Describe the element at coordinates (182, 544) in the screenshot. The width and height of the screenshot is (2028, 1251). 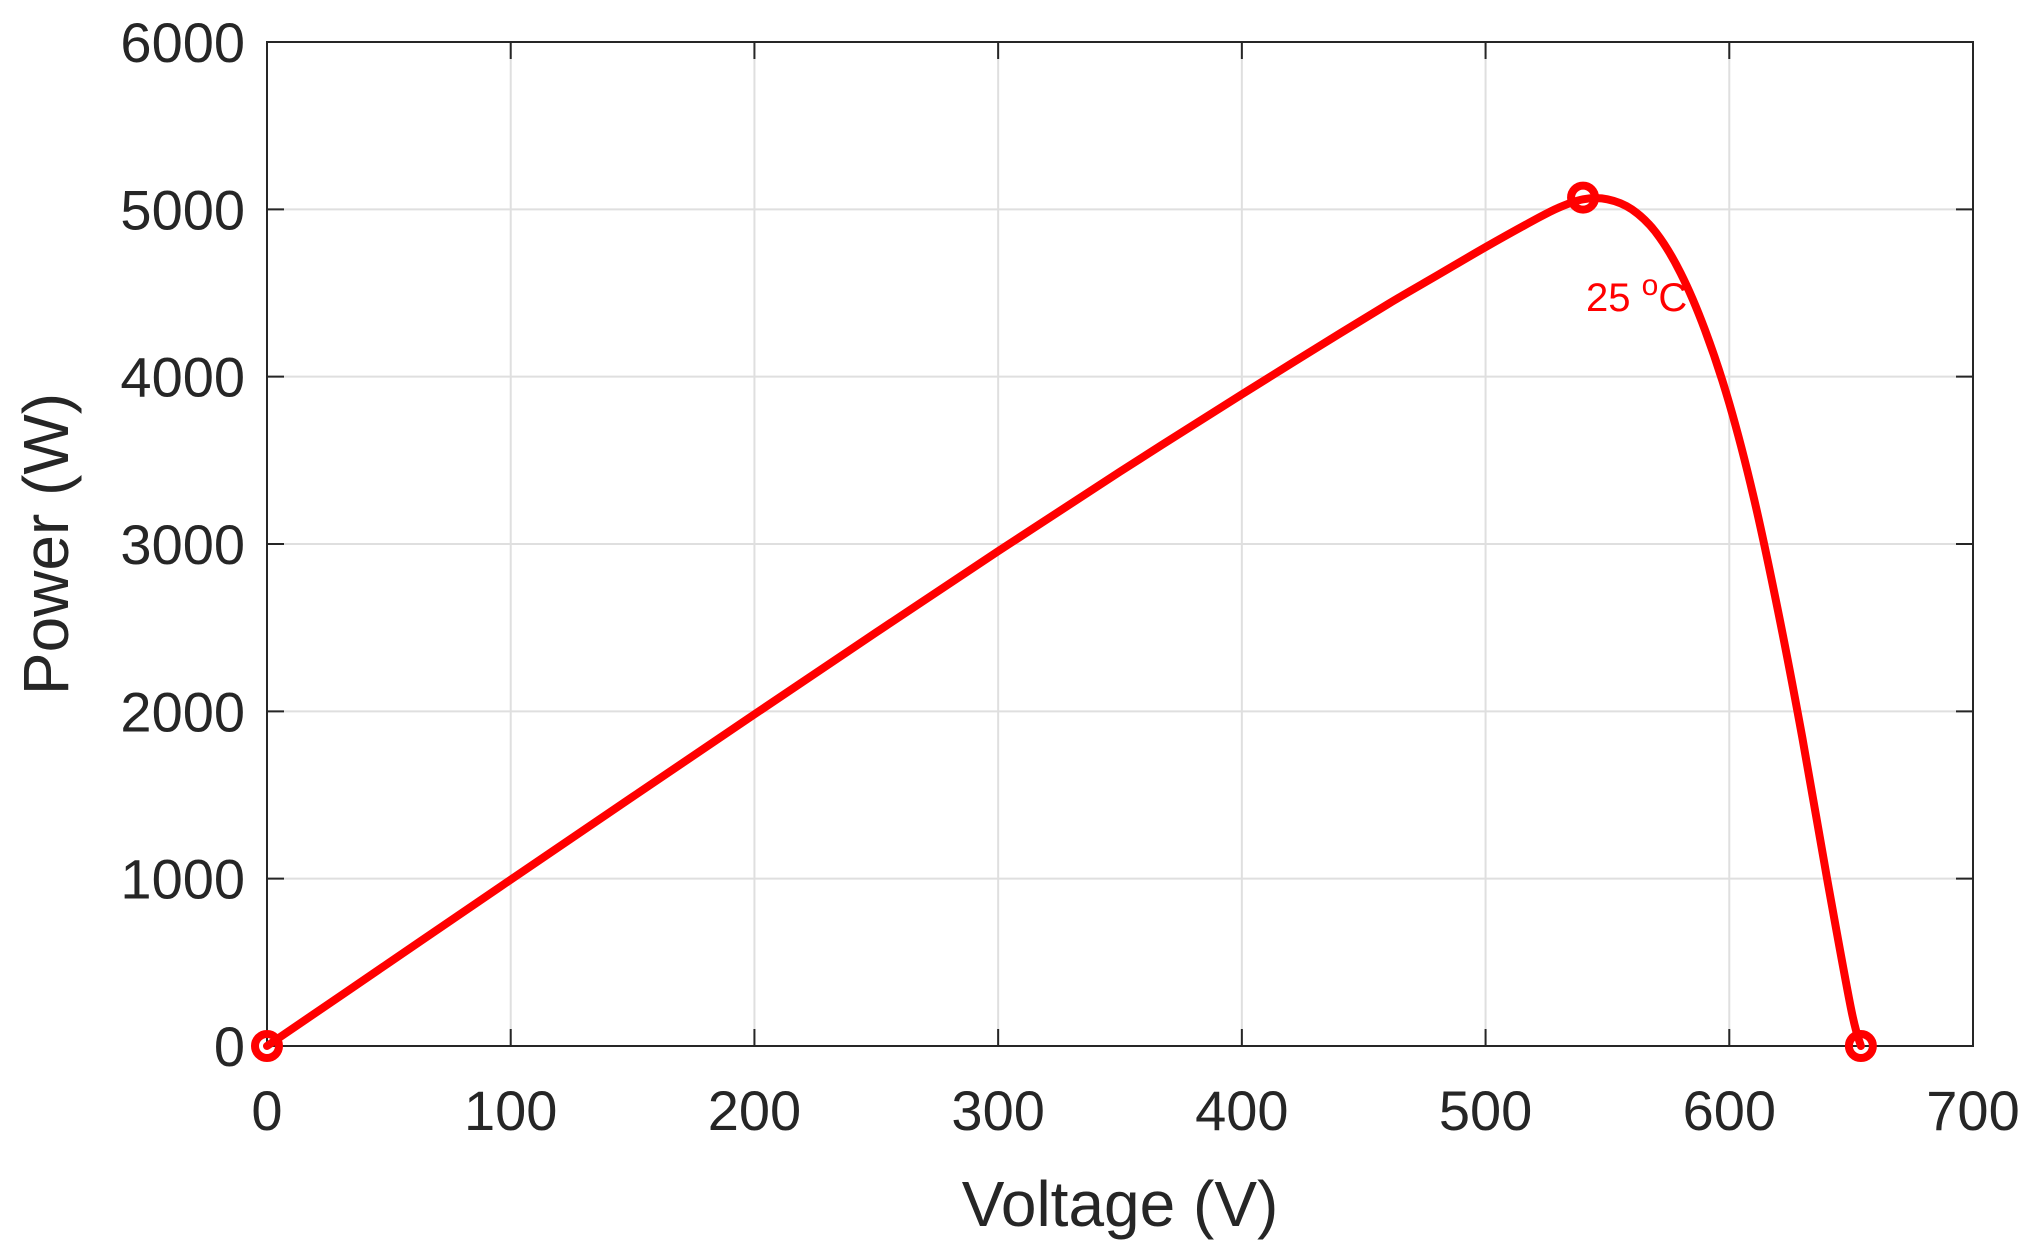
I see `y-tick-label: 3000` at that location.